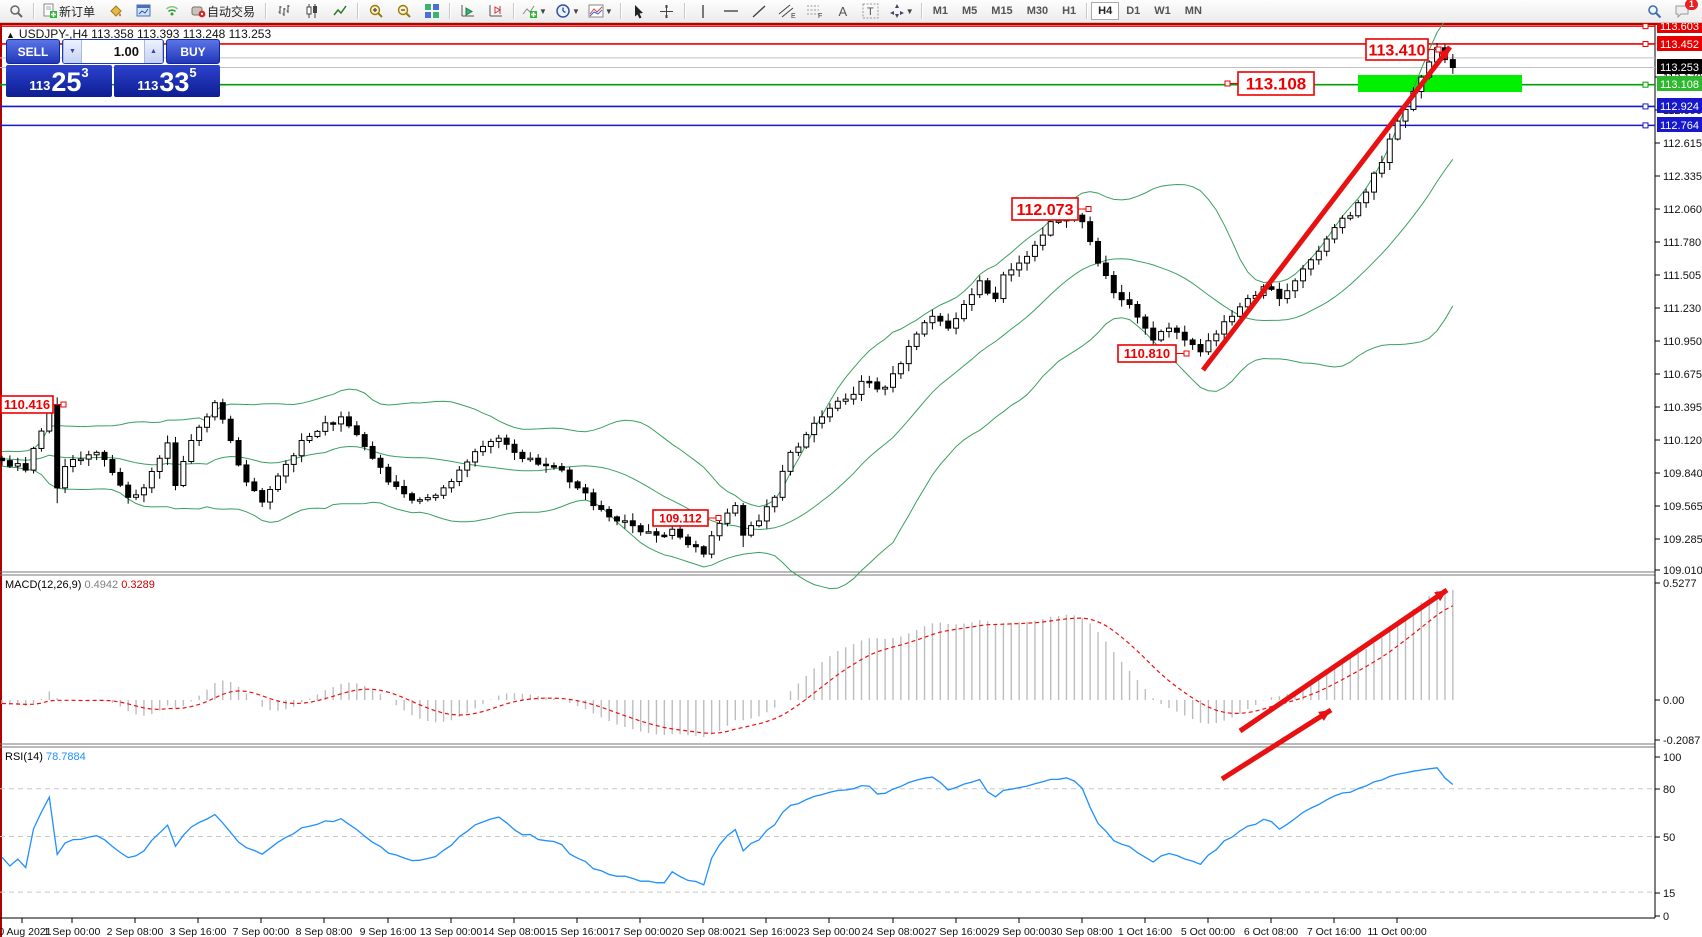 The width and height of the screenshot is (1702, 937). Describe the element at coordinates (731, 11) in the screenshot. I see `horizontal-line-tool-icon` at that location.